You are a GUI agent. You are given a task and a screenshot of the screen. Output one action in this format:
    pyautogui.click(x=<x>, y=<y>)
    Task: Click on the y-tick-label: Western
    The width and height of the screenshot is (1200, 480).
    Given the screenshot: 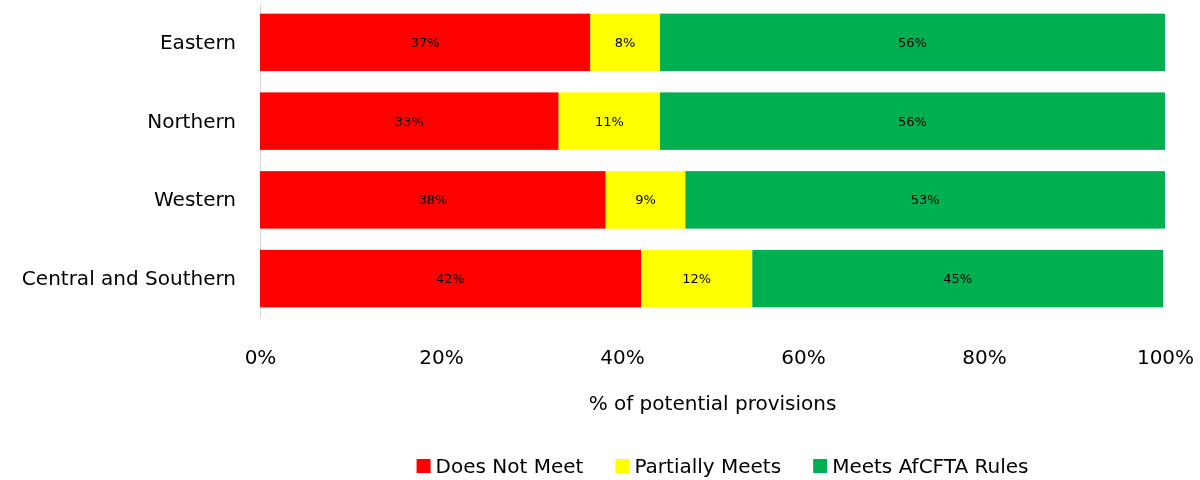 What is the action you would take?
    pyautogui.click(x=194, y=199)
    